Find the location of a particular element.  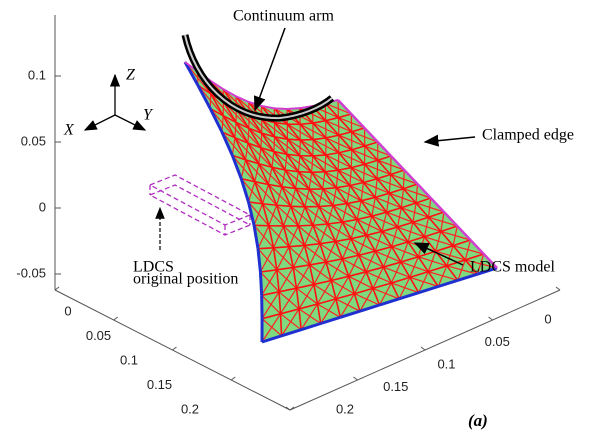

annotation: original position is located at coordinates (185, 279).